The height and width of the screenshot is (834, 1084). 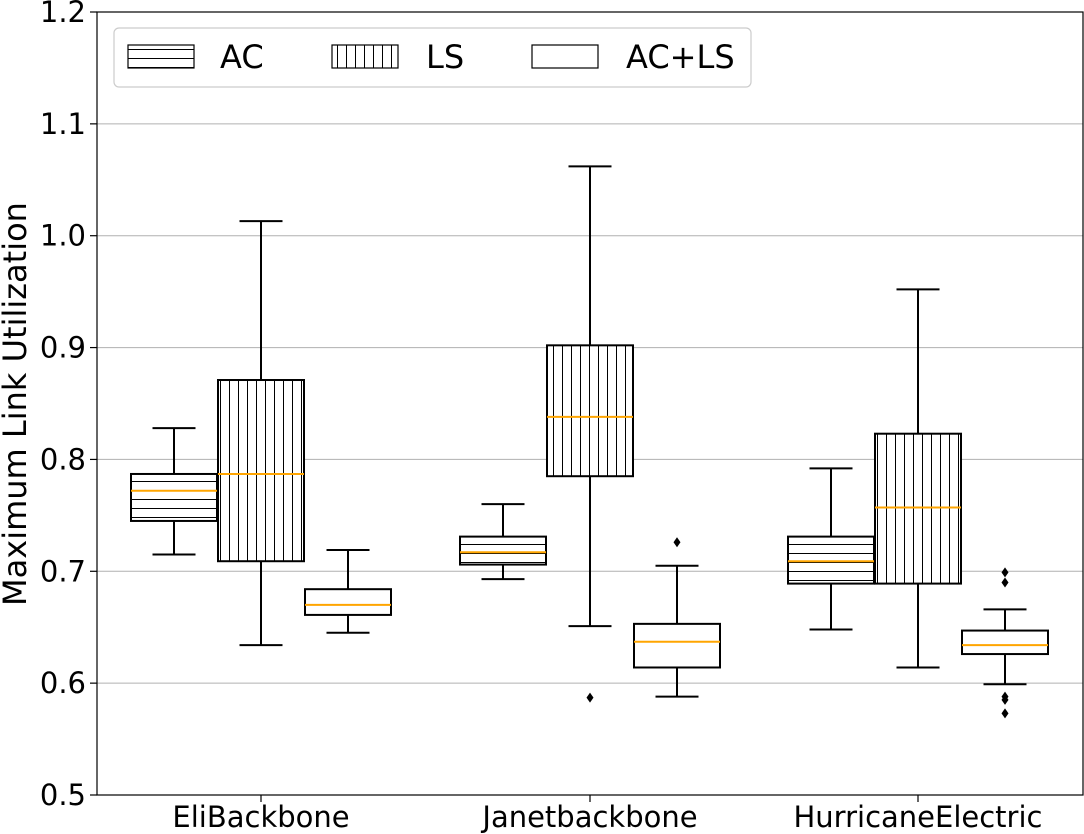 I want to click on y-tick-label: 0.5, so click(x=63, y=795).